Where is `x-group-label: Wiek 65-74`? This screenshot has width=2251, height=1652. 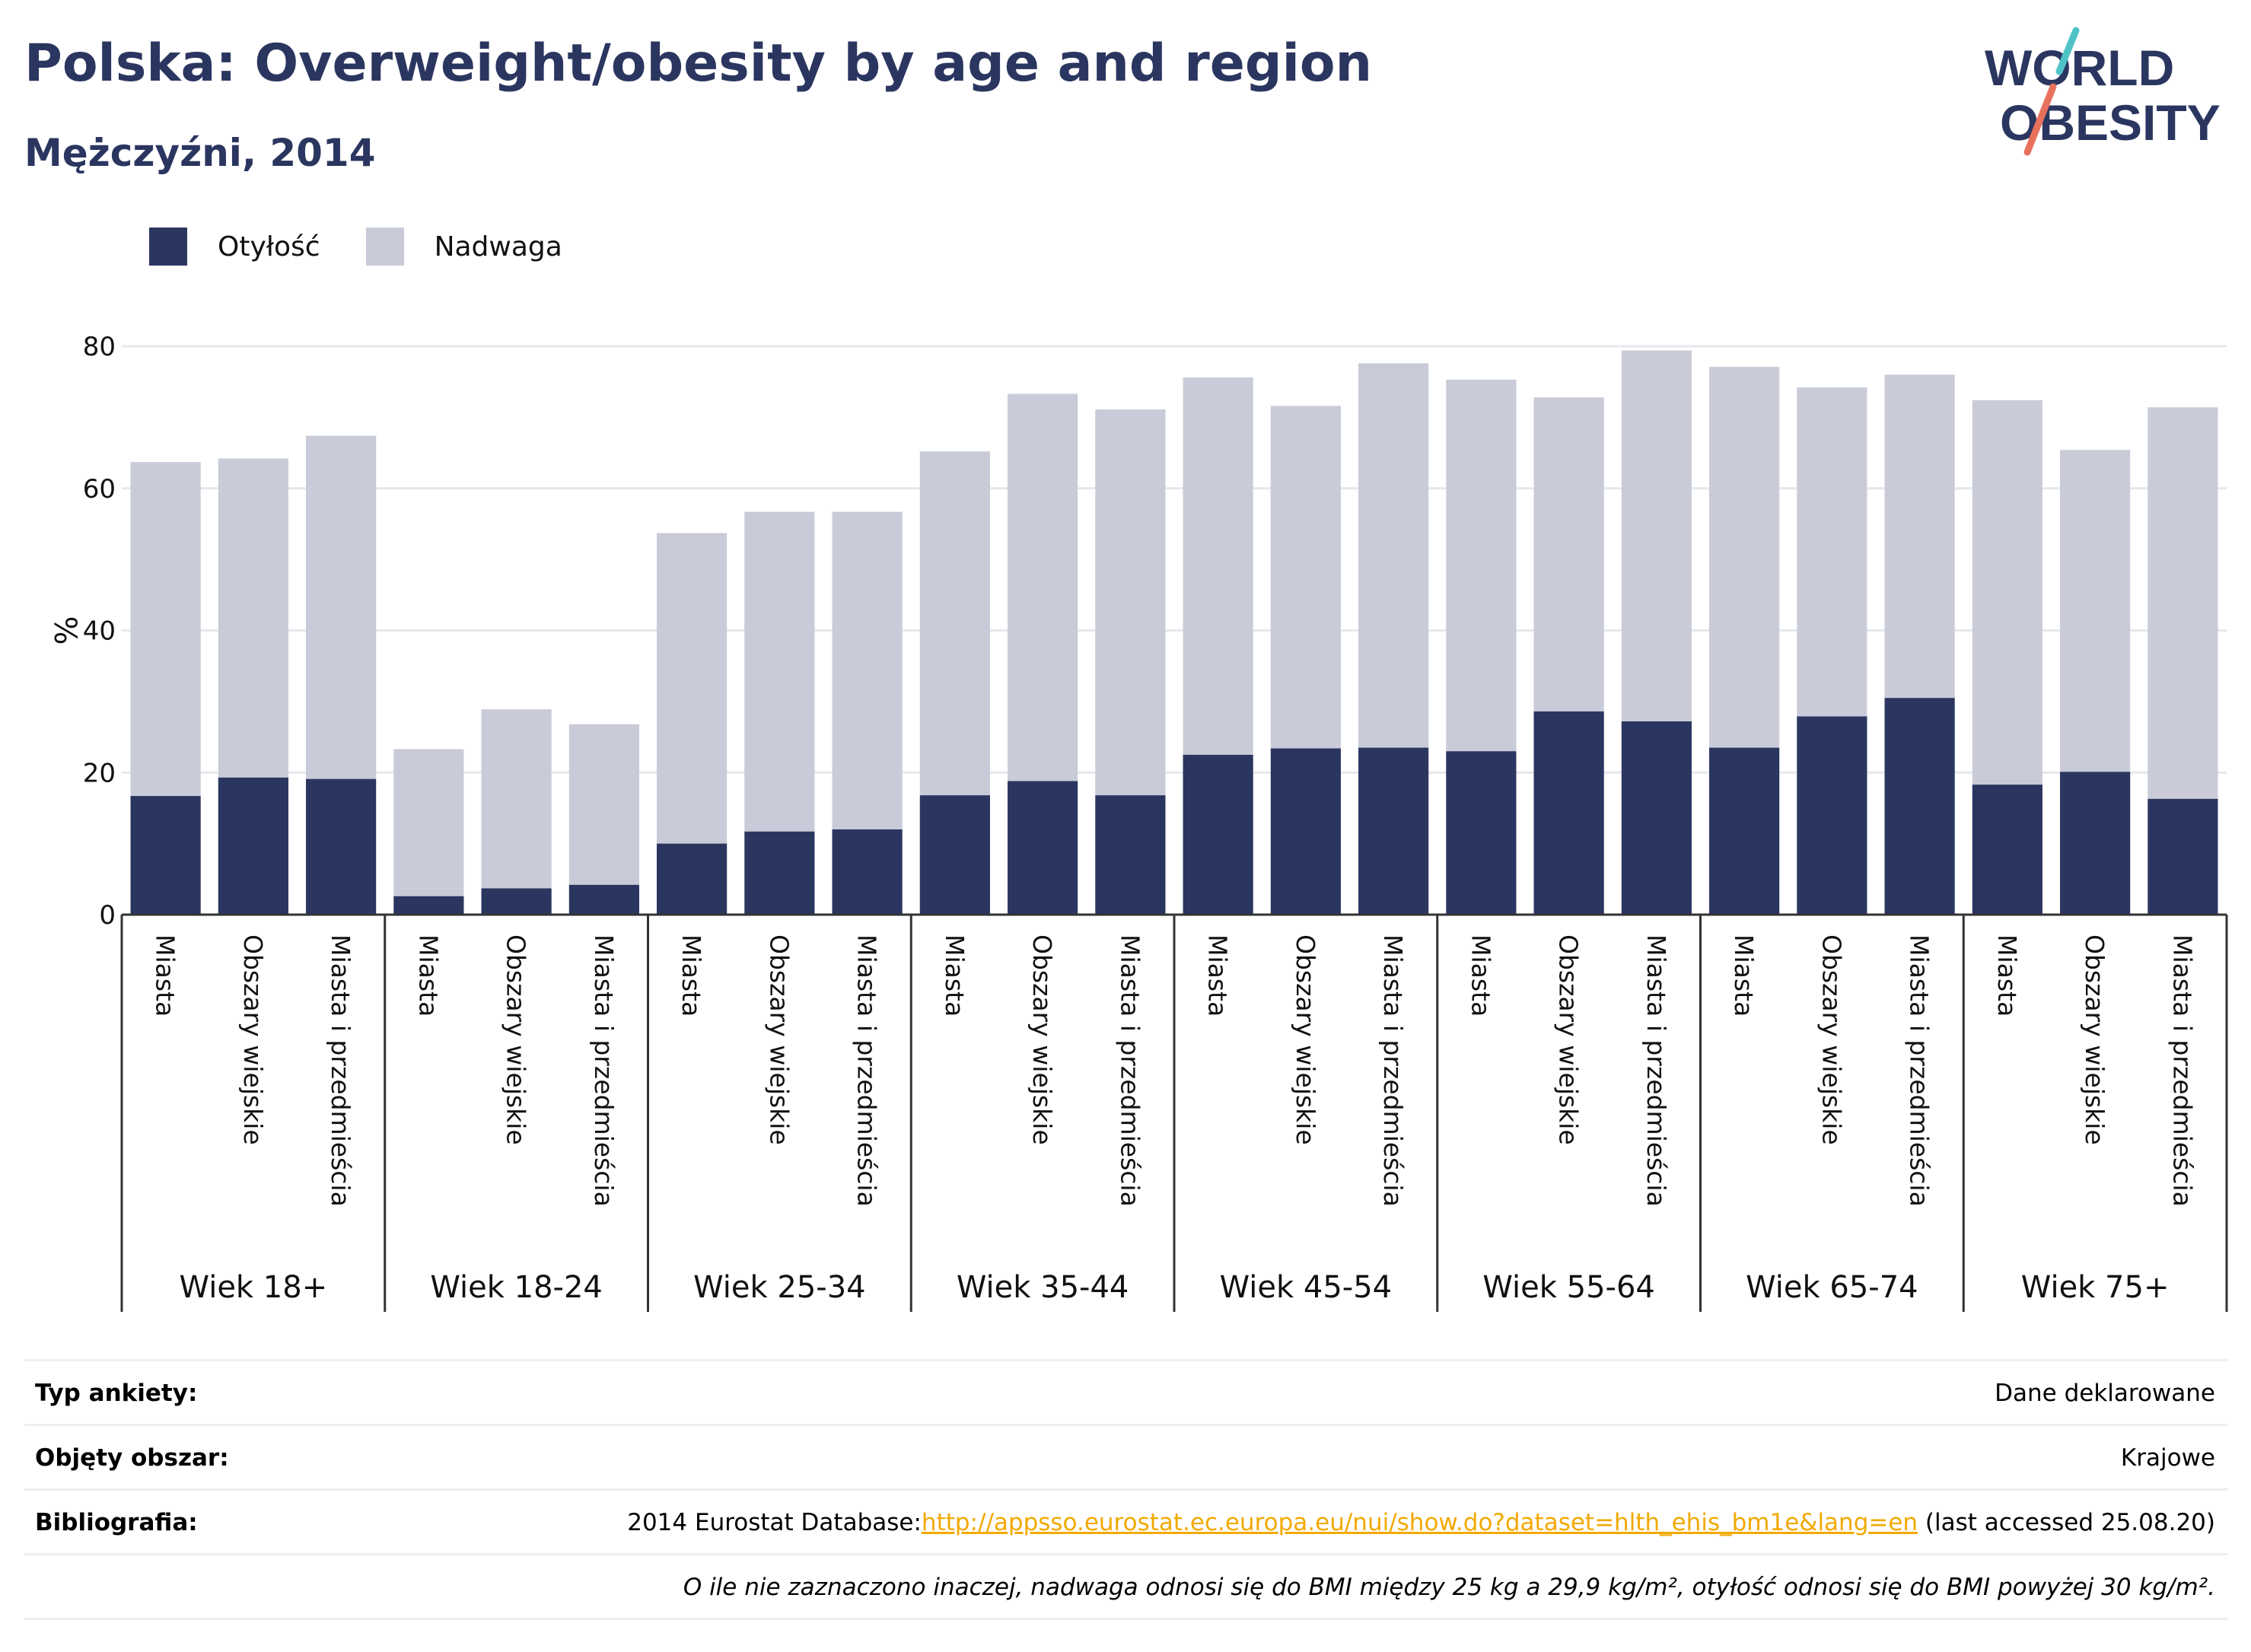 x-group-label: Wiek 65-74 is located at coordinates (1832, 1287).